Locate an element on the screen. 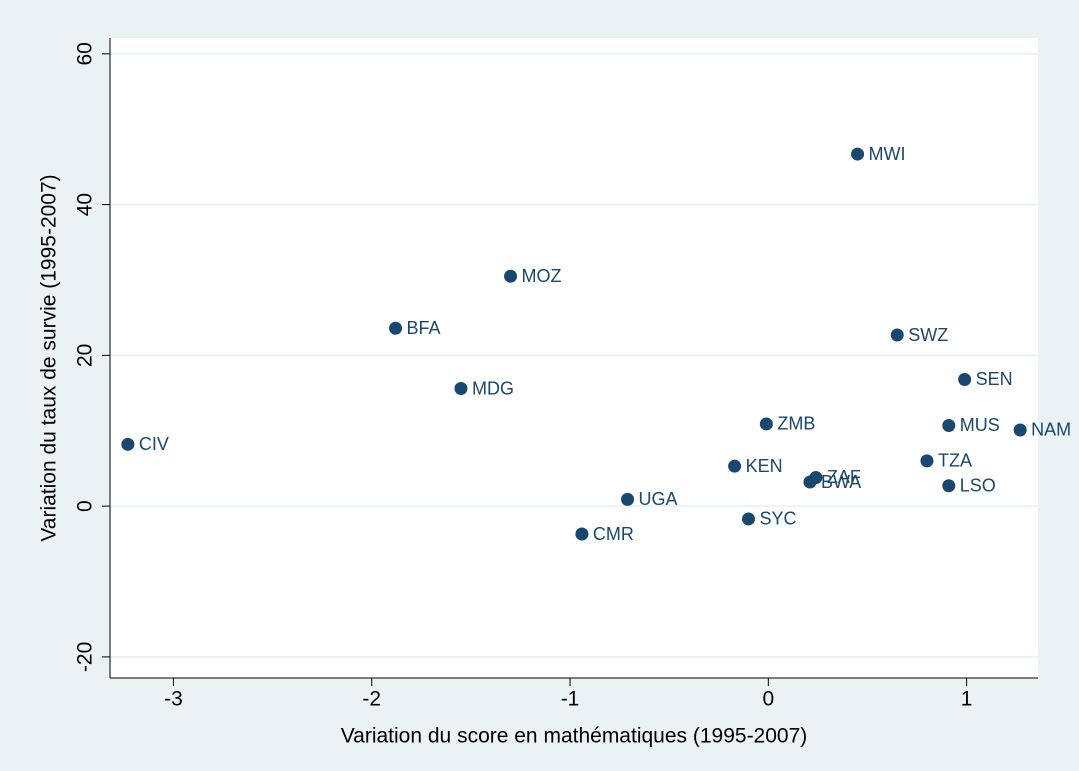 The height and width of the screenshot is (771, 1079). point-label: SYC is located at coordinates (777, 519).